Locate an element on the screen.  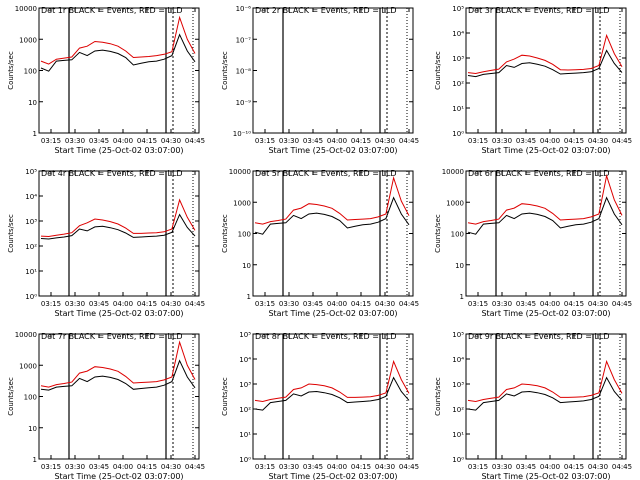
det-5r-ytick-label: 100 is located at coordinates (244, 235).